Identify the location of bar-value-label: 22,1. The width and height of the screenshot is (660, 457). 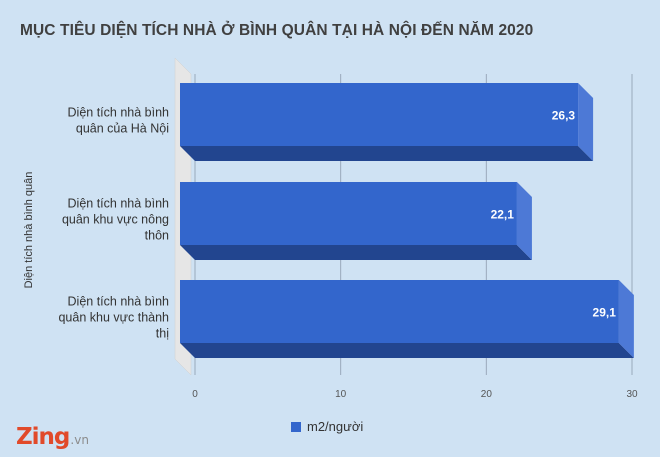
(503, 215).